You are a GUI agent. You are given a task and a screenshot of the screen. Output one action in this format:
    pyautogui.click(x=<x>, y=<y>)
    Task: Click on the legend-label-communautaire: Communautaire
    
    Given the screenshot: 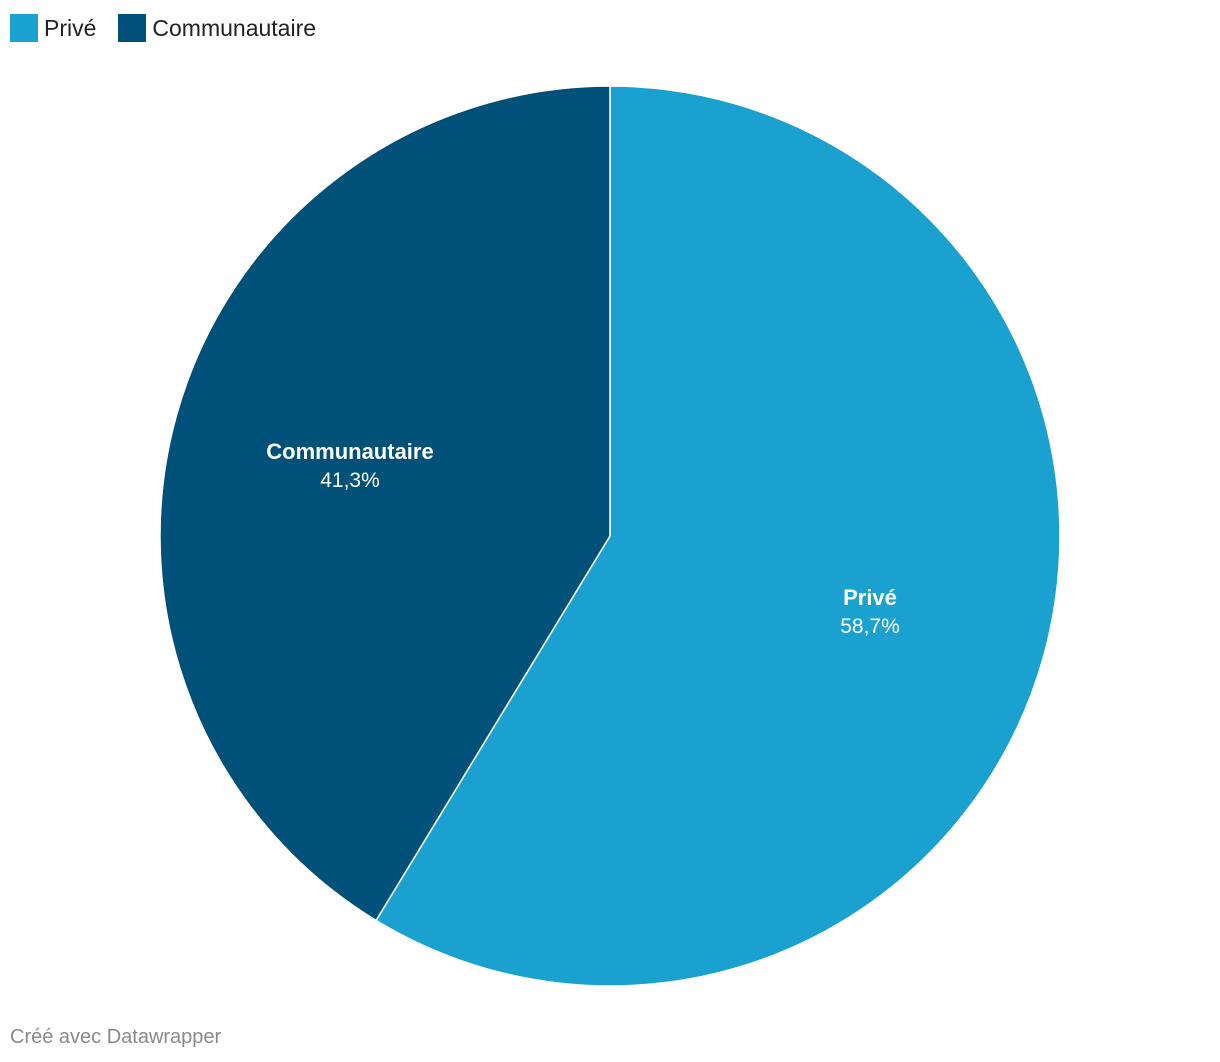 What is the action you would take?
    pyautogui.click(x=234, y=28)
    